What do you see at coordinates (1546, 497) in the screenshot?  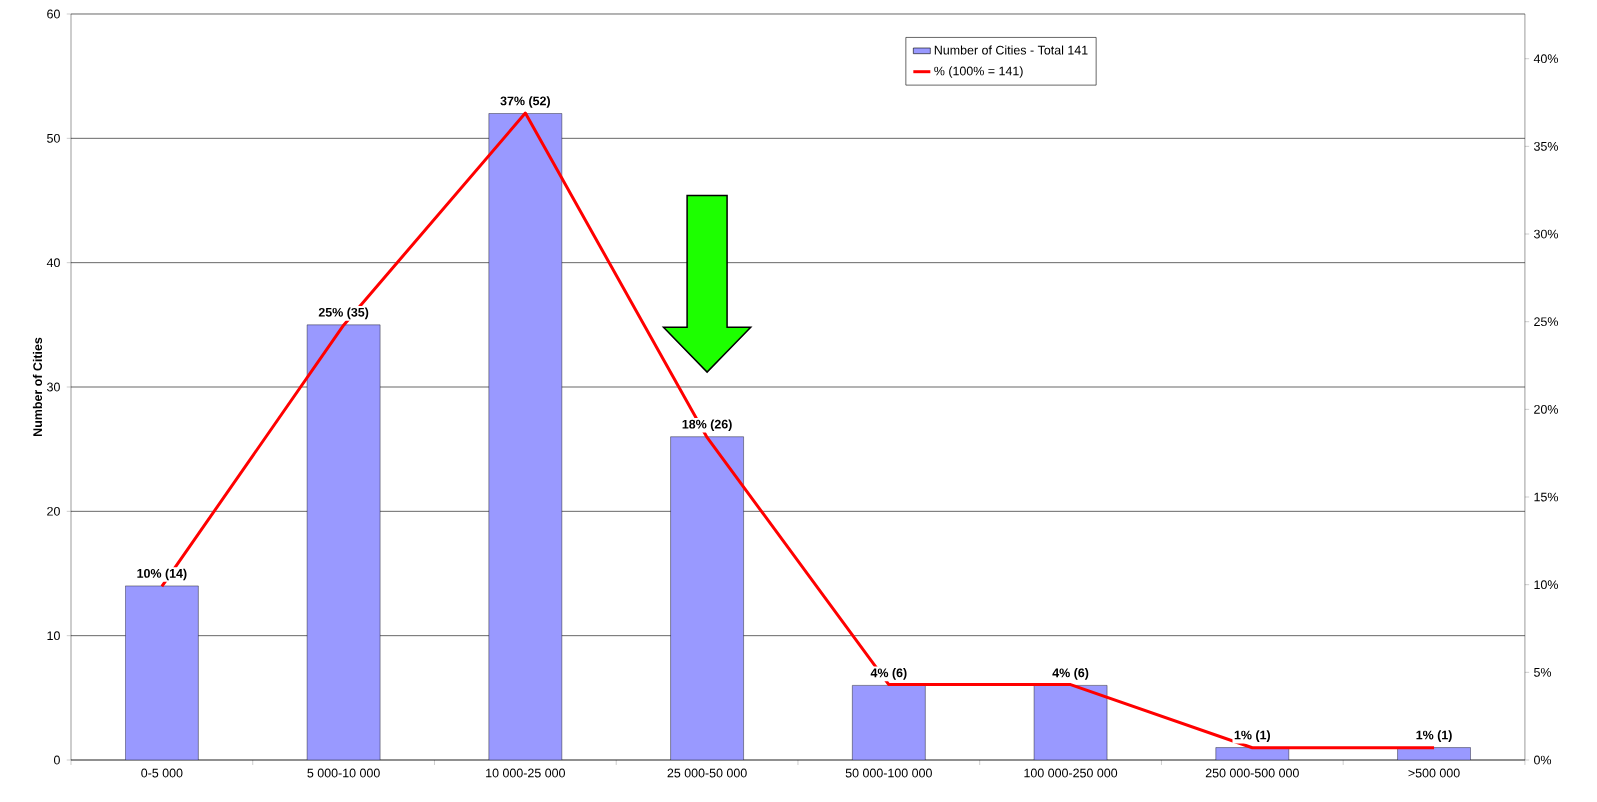 I see `y2-tick-label: 15%` at bounding box center [1546, 497].